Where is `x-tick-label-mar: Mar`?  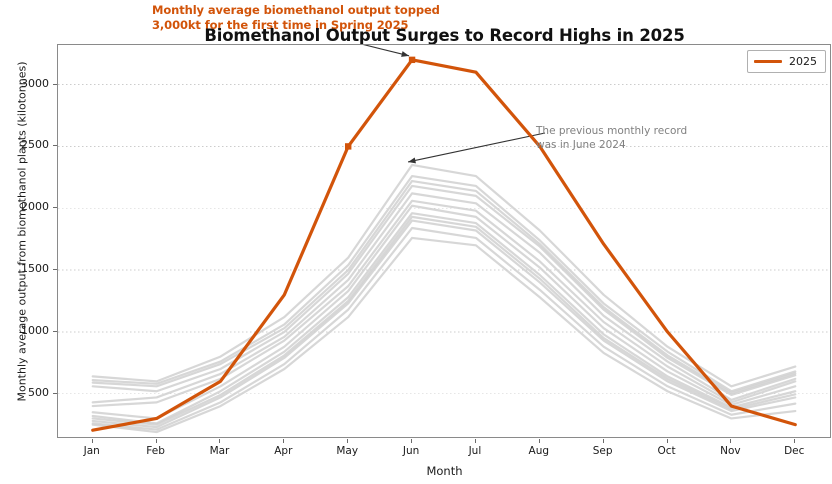
x-tick-label-mar: Mar is located at coordinates (219, 451).